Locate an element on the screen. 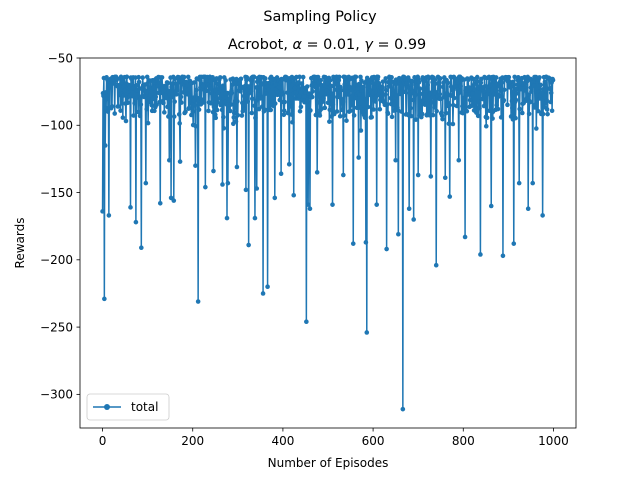 The width and height of the screenshot is (640, 480). x-tick-label: 200 is located at coordinates (192, 441).